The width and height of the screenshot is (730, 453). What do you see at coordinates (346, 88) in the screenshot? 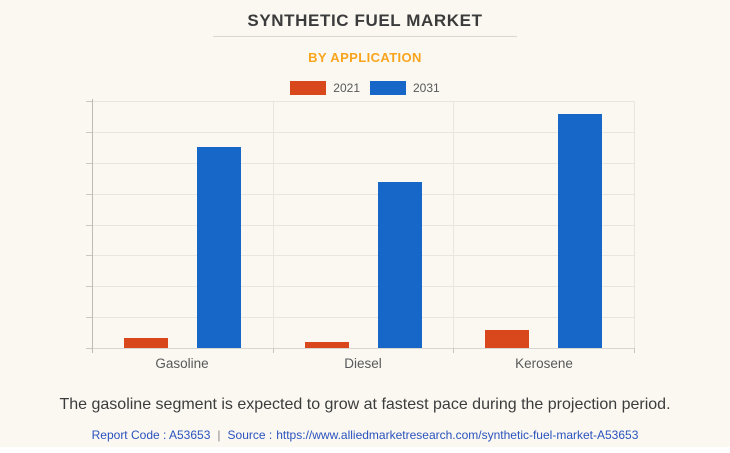
I see `legend-label-2021: 2021` at bounding box center [346, 88].